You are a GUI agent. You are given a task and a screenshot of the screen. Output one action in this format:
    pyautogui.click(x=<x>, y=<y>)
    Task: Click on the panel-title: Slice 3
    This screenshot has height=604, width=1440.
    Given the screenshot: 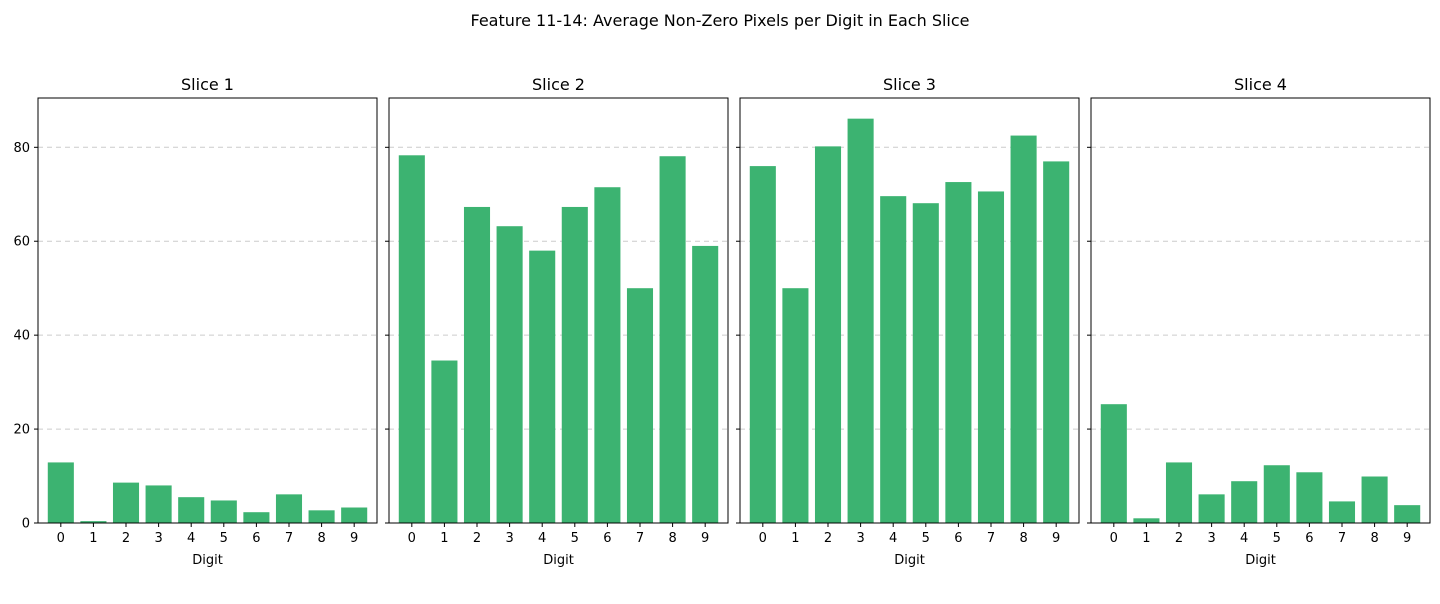 What is the action you would take?
    pyautogui.click(x=909, y=84)
    